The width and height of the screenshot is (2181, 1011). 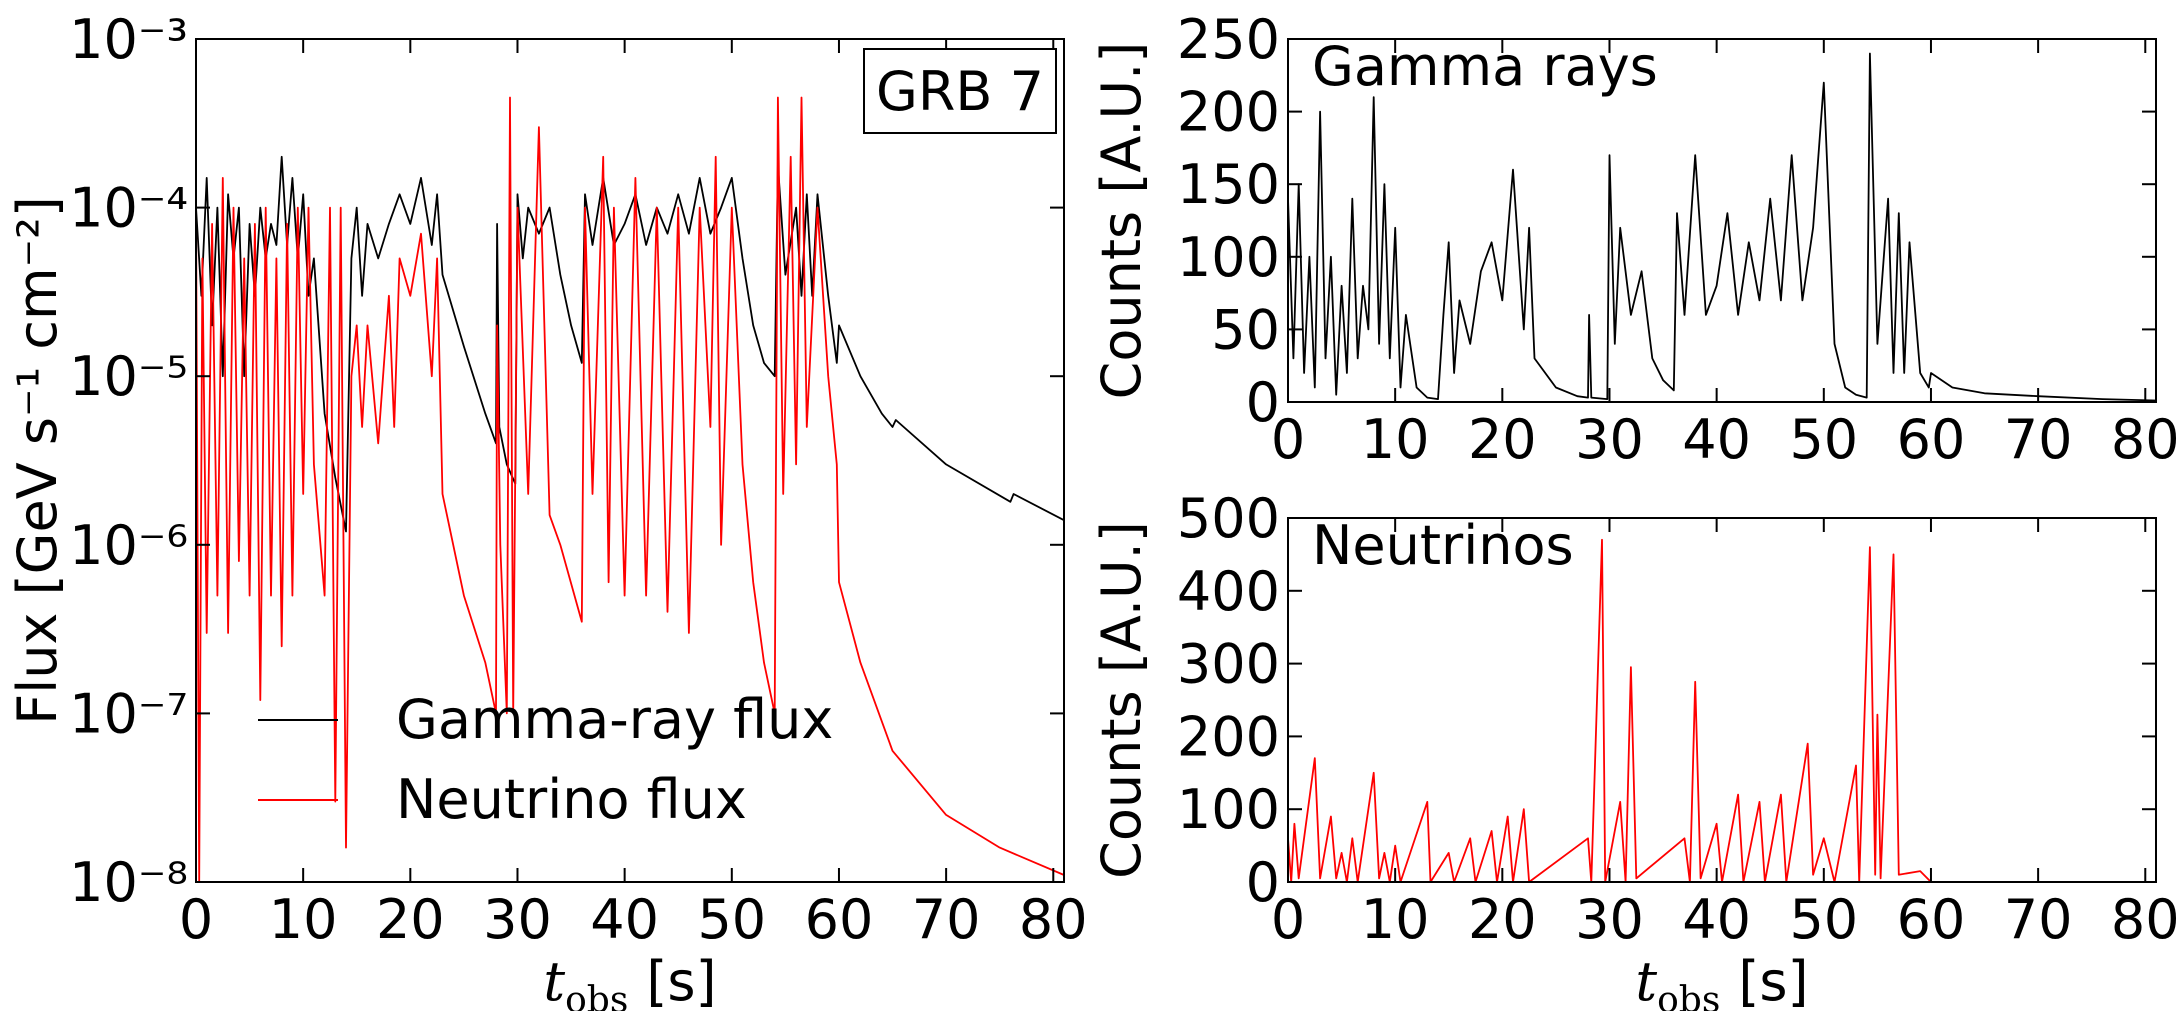 I want to click on annotation: GRB 7, so click(x=960, y=91).